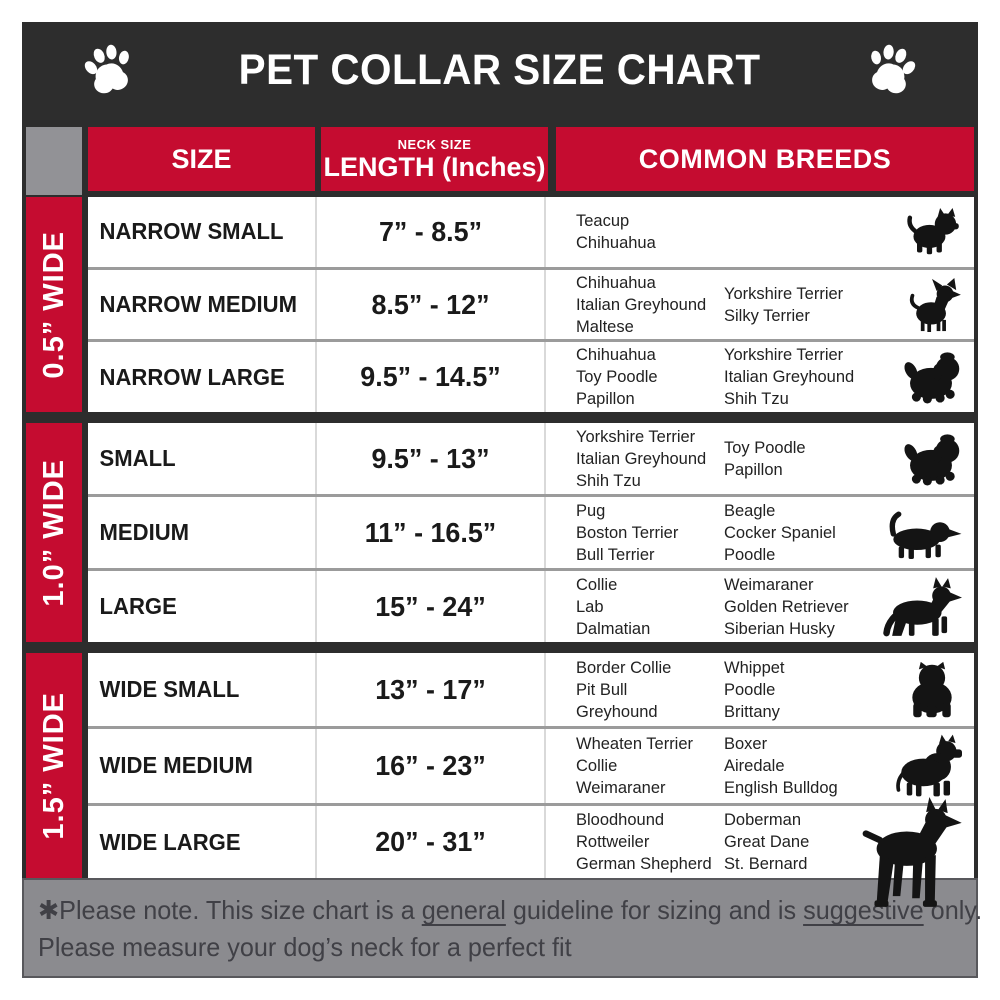 The image size is (1000, 1000). I want to click on size-label: MEDIUM, so click(144, 532).